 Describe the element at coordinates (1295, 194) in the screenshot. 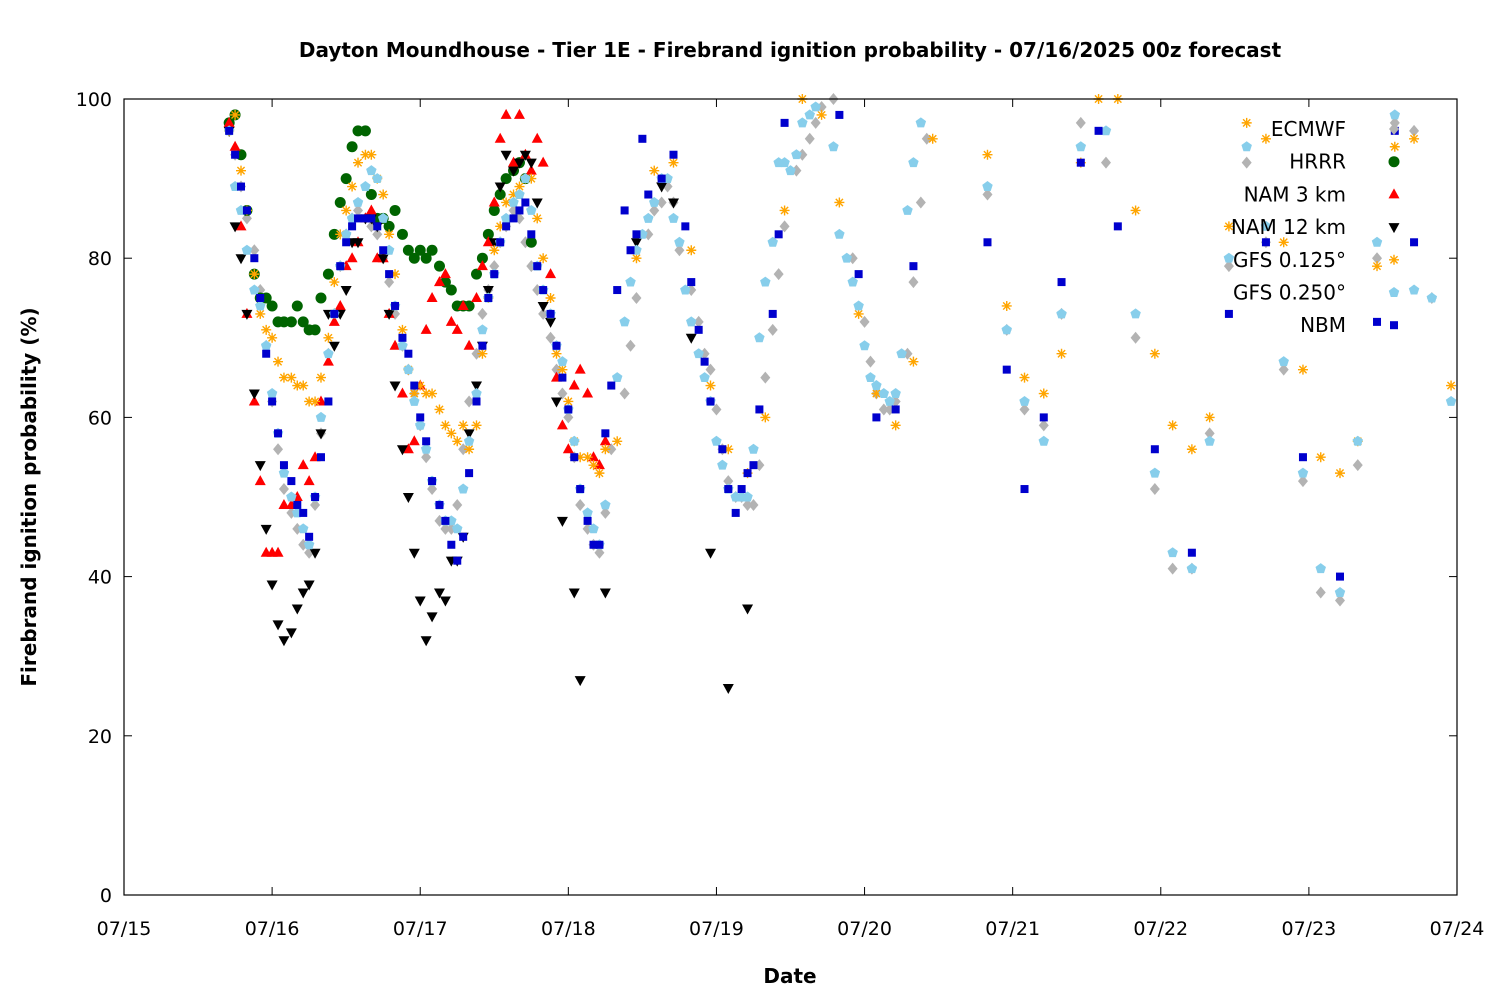

I see `legend-label: NAM 3 km` at that location.